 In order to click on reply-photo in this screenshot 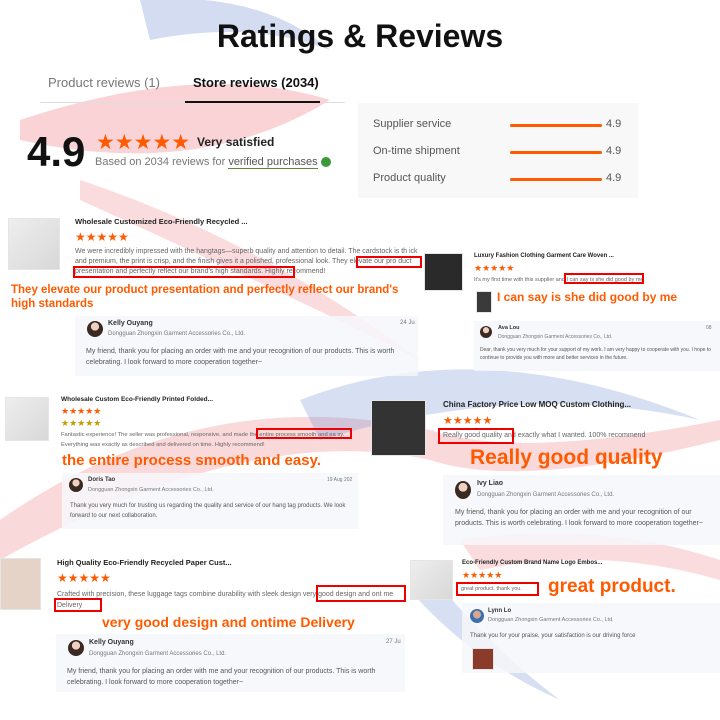, I will do `click(483, 659)`.